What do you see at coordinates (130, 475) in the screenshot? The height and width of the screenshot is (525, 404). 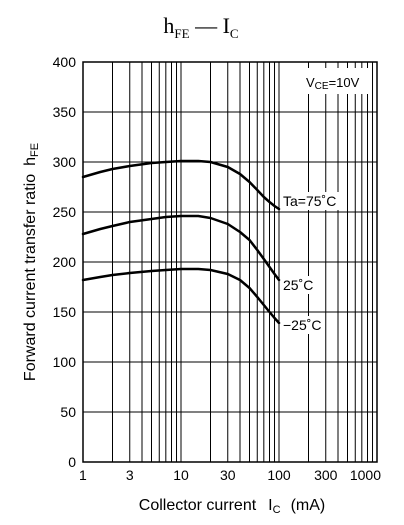 I see `x-tick-label: 3` at bounding box center [130, 475].